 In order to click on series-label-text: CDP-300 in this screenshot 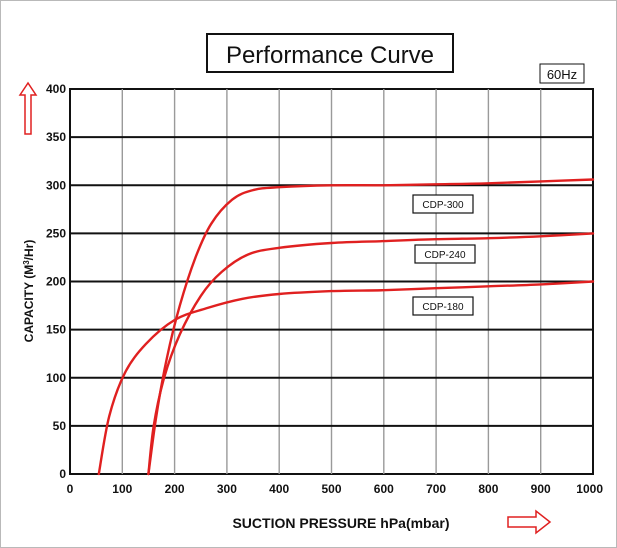, I will do `click(443, 205)`.